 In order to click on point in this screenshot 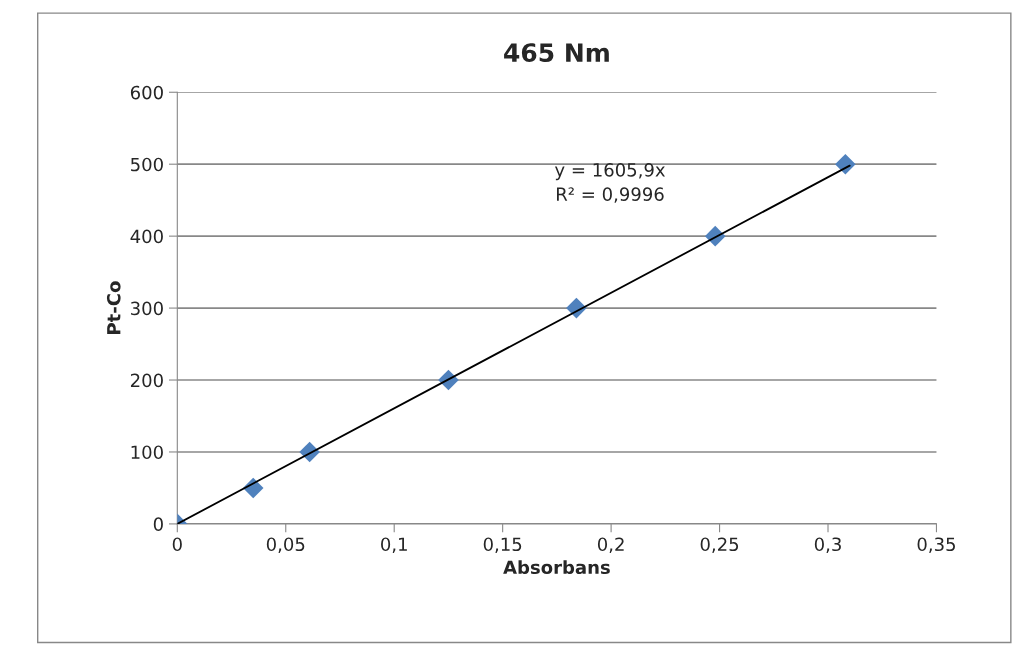, I will do `click(845, 164)`.